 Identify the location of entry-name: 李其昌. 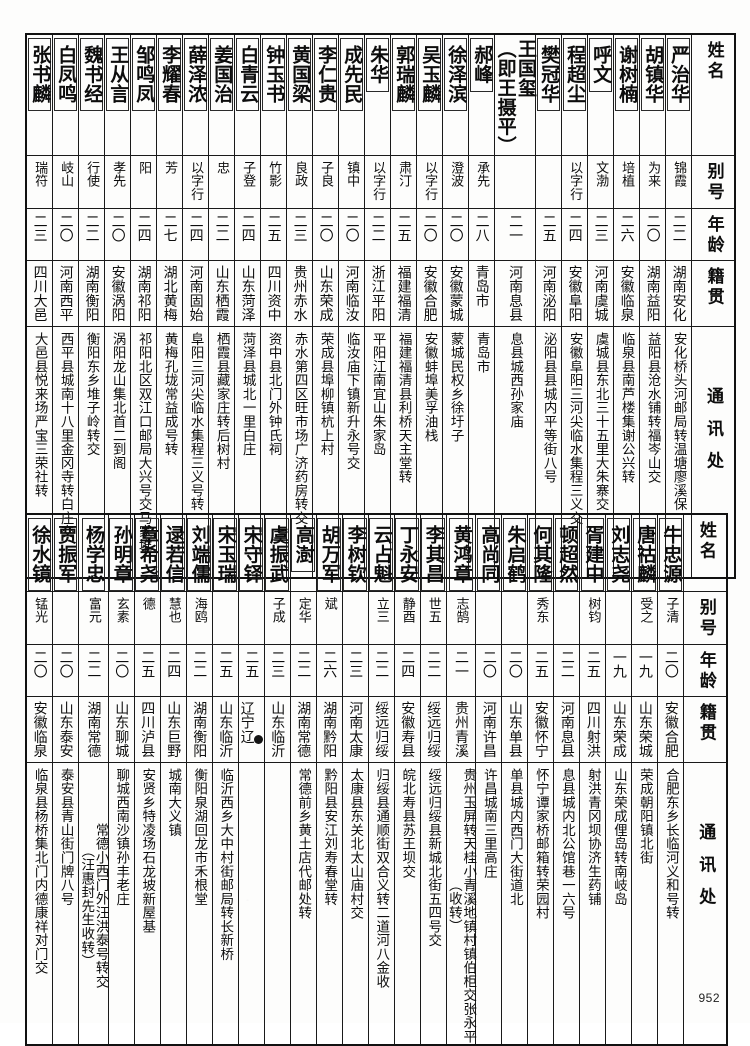
(433, 554).